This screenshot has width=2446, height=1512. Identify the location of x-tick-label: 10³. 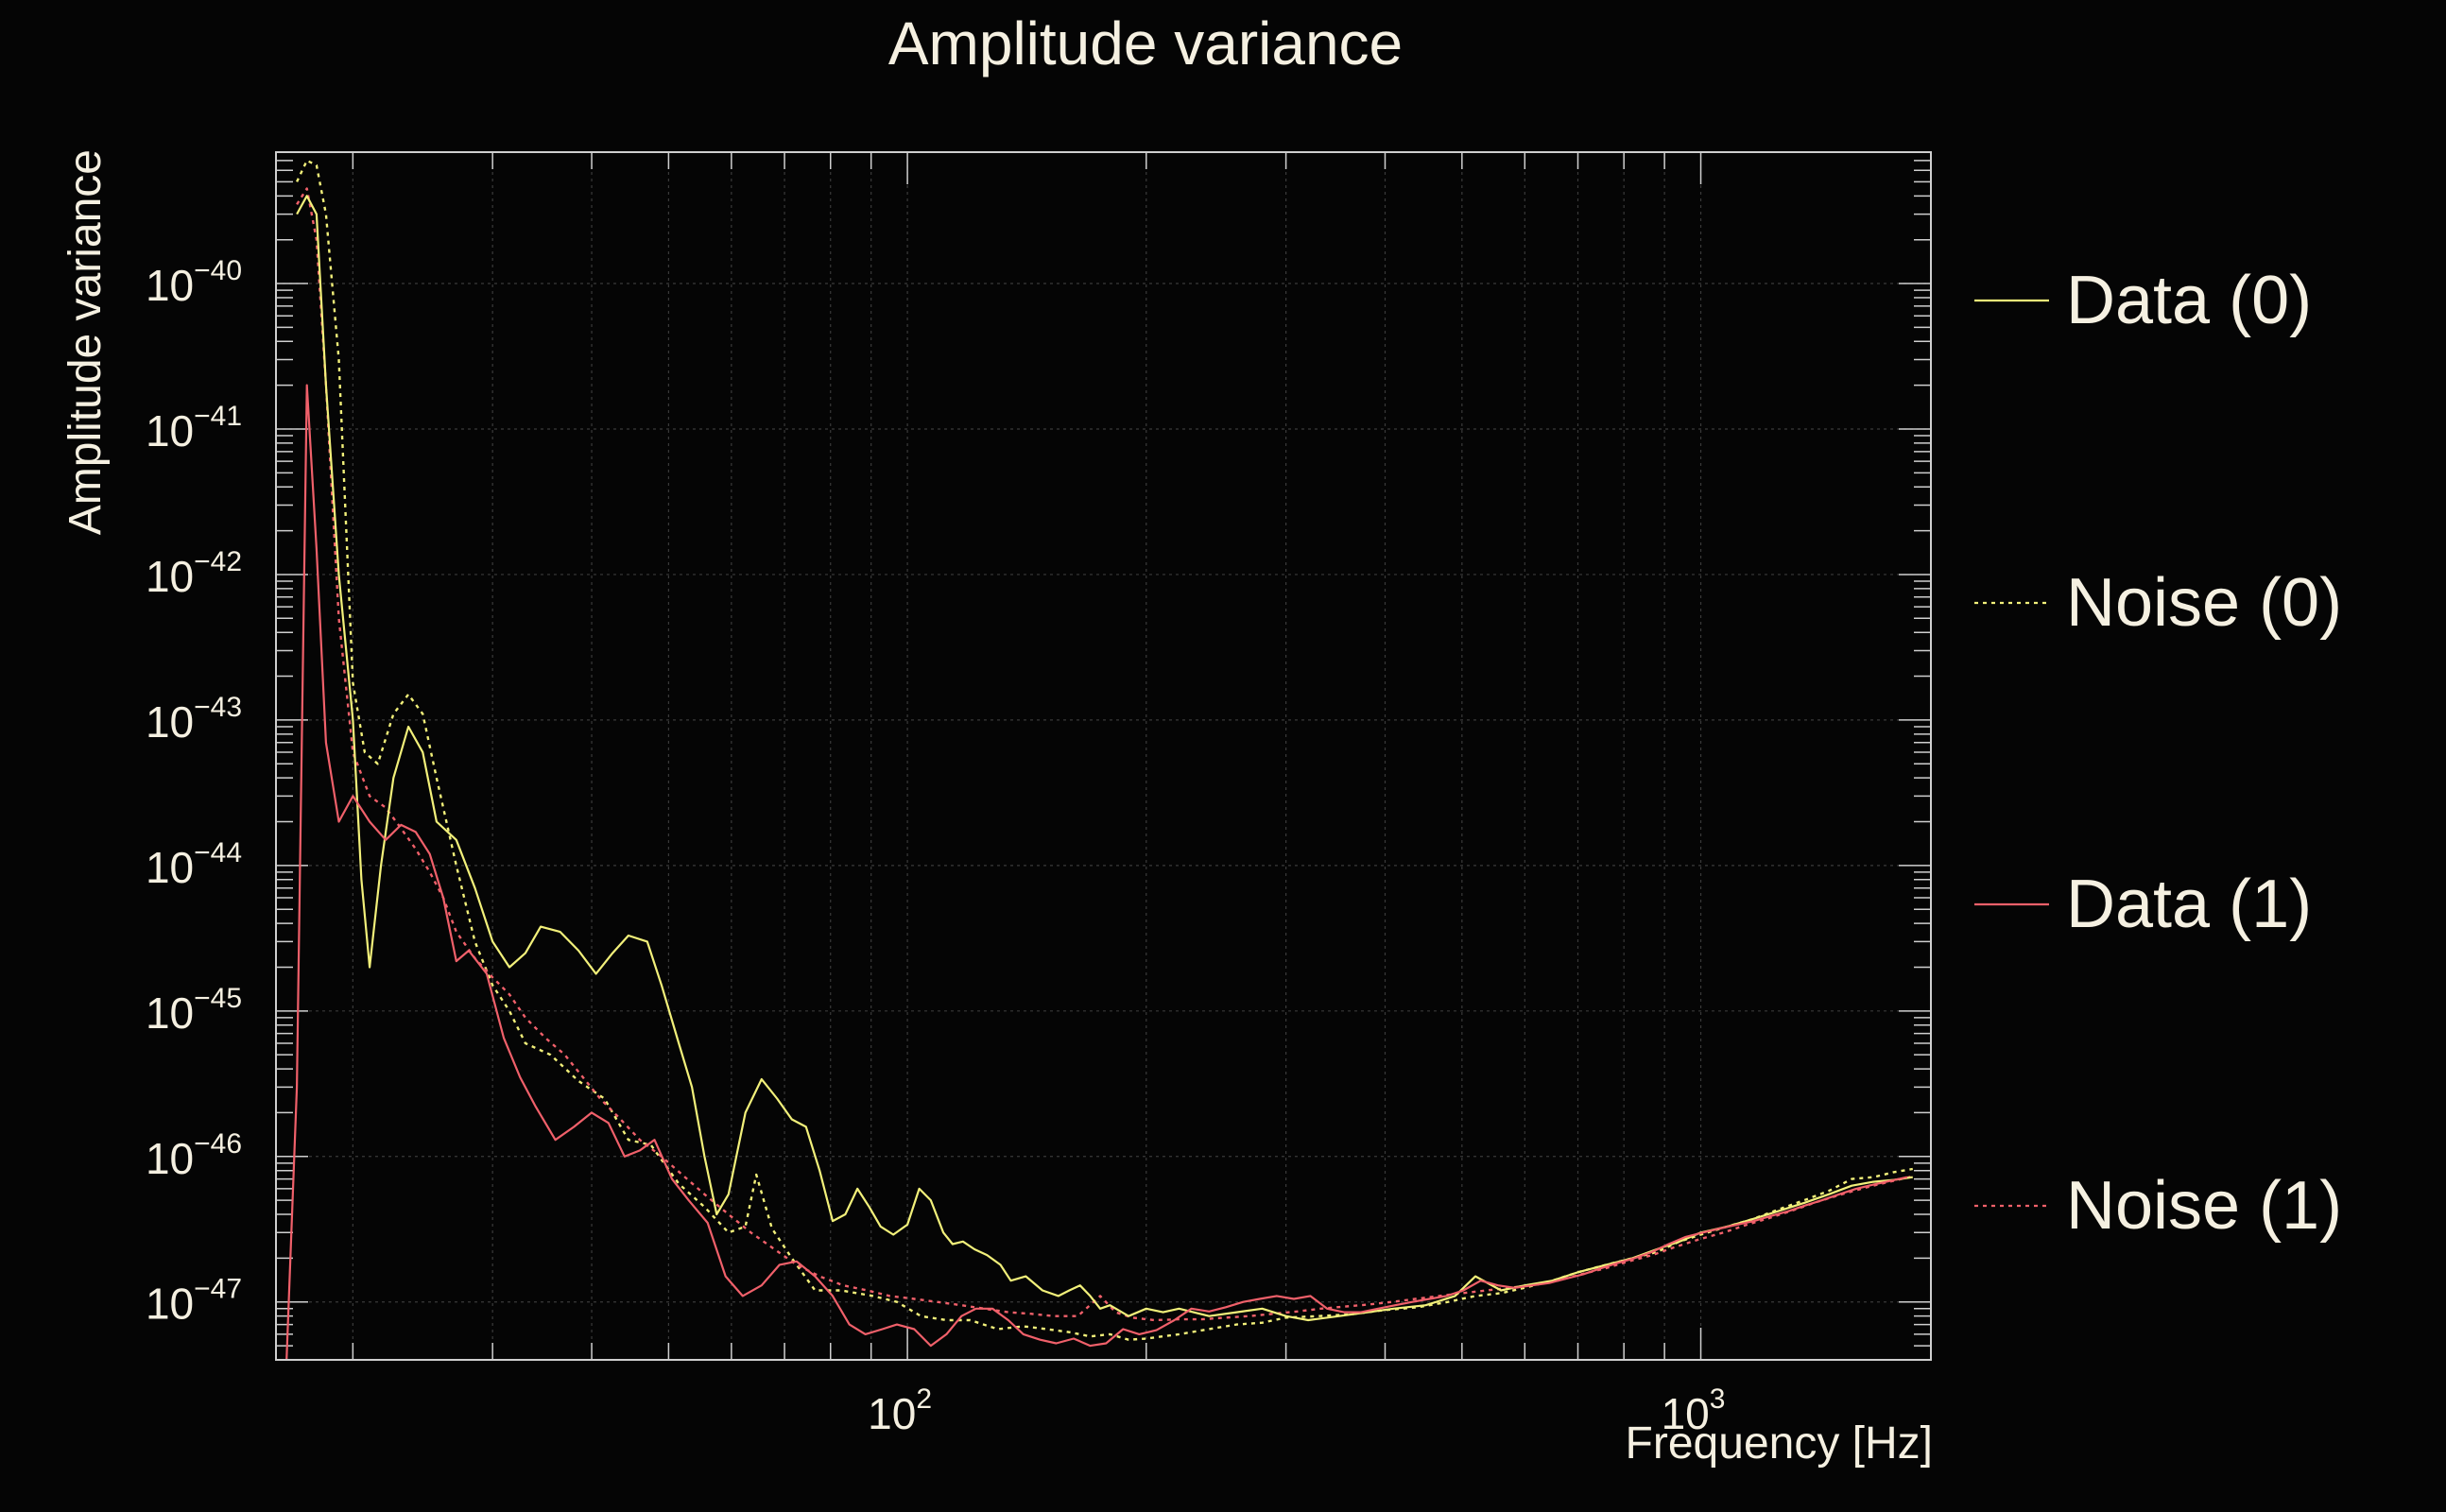
(1694, 1410).